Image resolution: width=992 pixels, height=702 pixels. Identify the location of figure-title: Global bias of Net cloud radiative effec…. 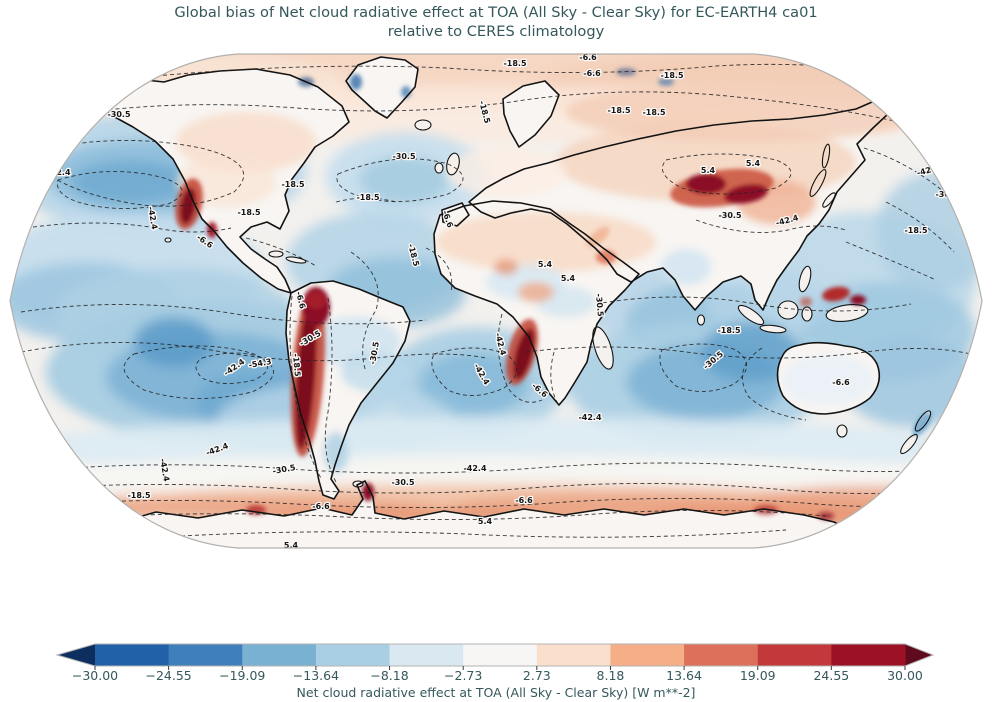
(496, 22).